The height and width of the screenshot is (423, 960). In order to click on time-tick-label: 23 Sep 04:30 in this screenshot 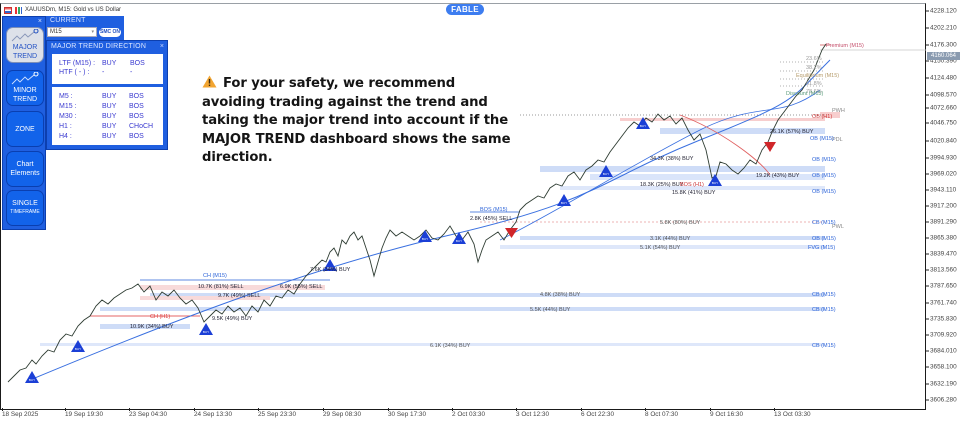, I will do `click(148, 413)`.